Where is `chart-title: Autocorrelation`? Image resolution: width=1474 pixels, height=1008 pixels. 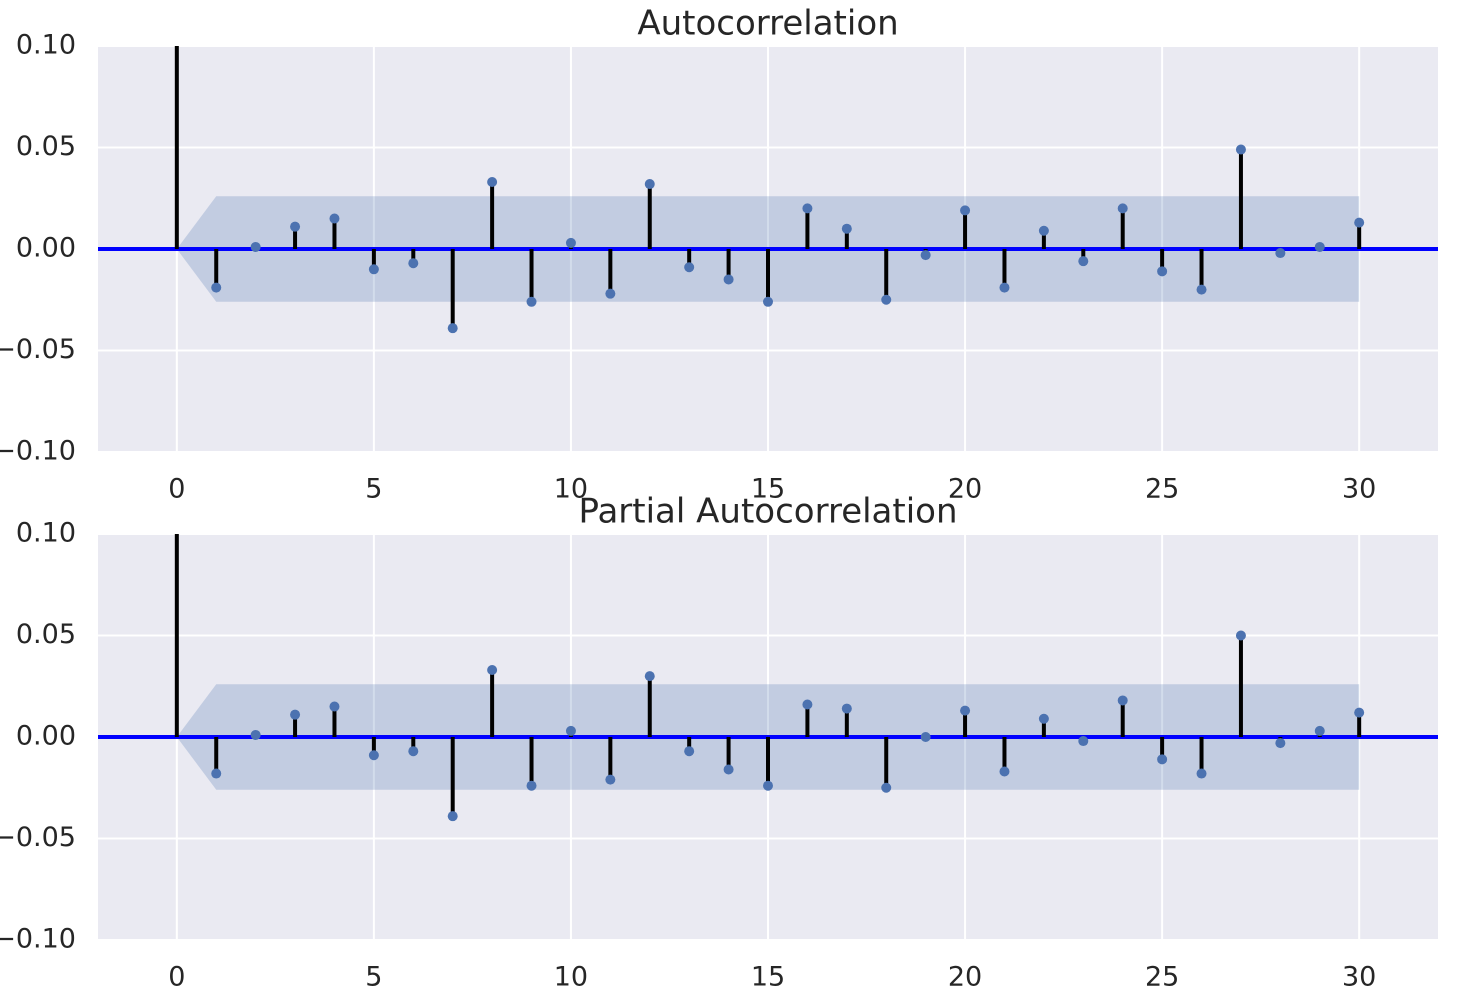 chart-title: Autocorrelation is located at coordinates (767, 24).